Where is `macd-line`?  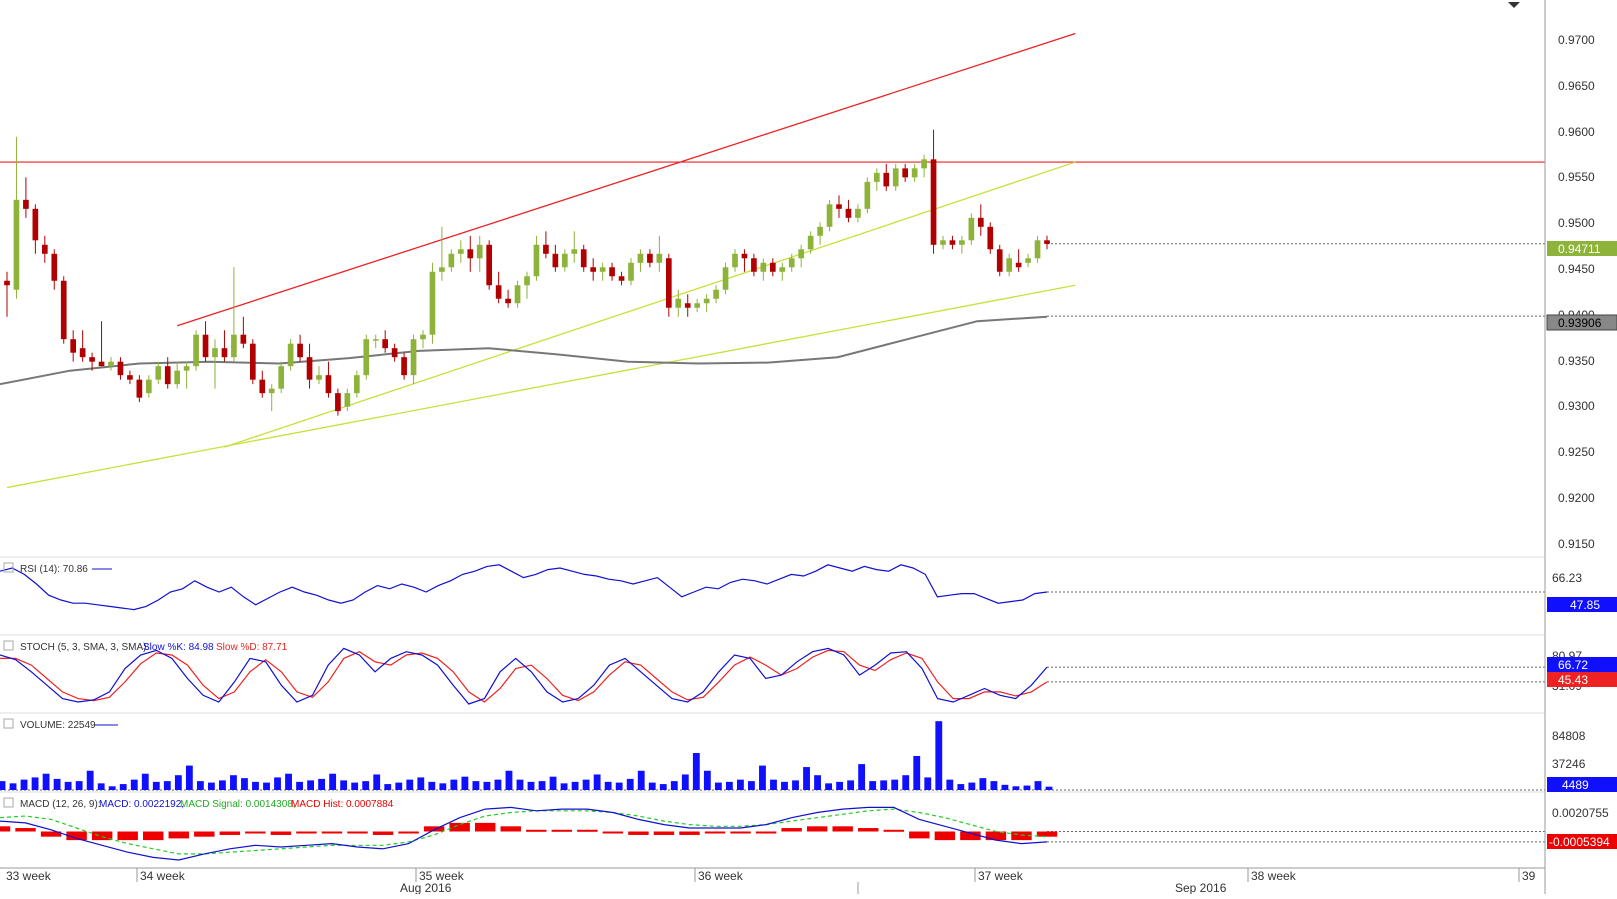
macd-line is located at coordinates (524, 833).